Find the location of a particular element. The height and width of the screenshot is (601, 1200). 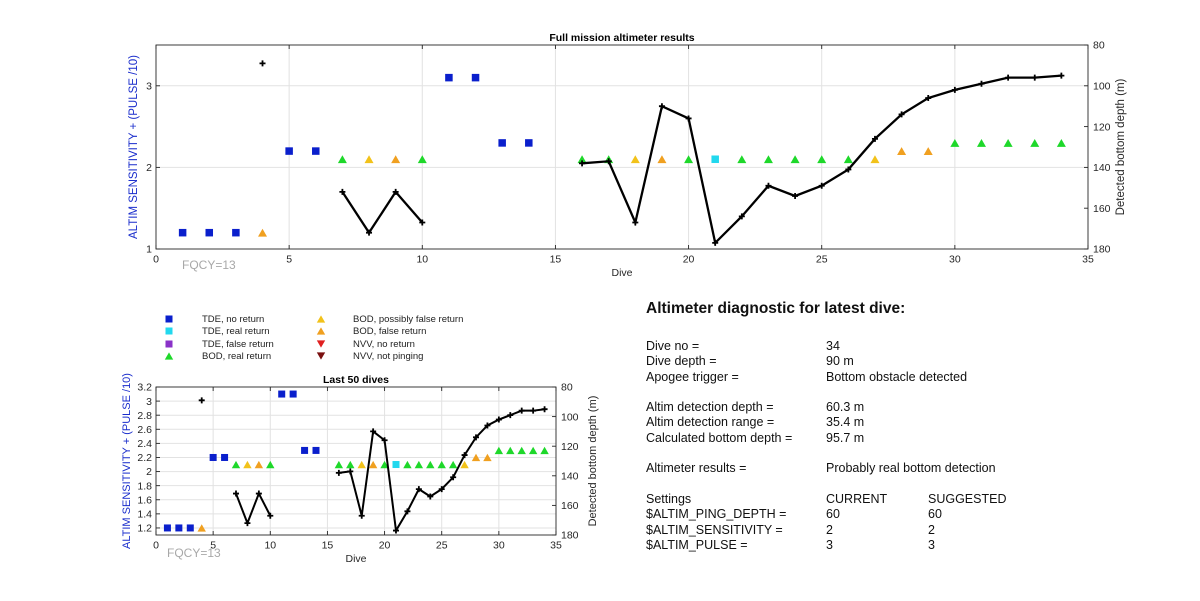

settings-header-row: Settings CURRENT SUGGESTED is located at coordinates (876, 499).